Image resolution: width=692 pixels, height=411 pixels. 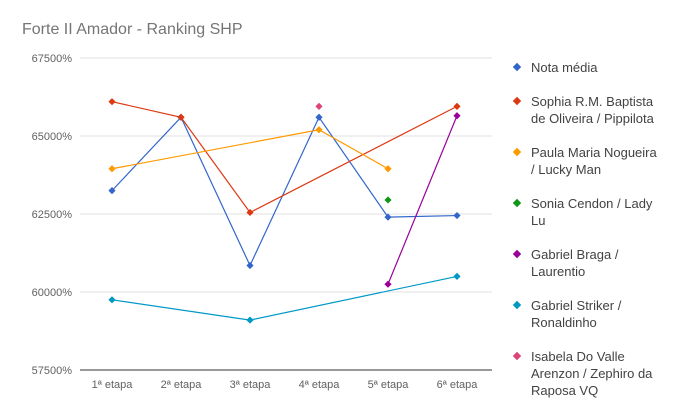 I want to click on legend-label-line: Gabriel Braga /, so click(x=575, y=254).